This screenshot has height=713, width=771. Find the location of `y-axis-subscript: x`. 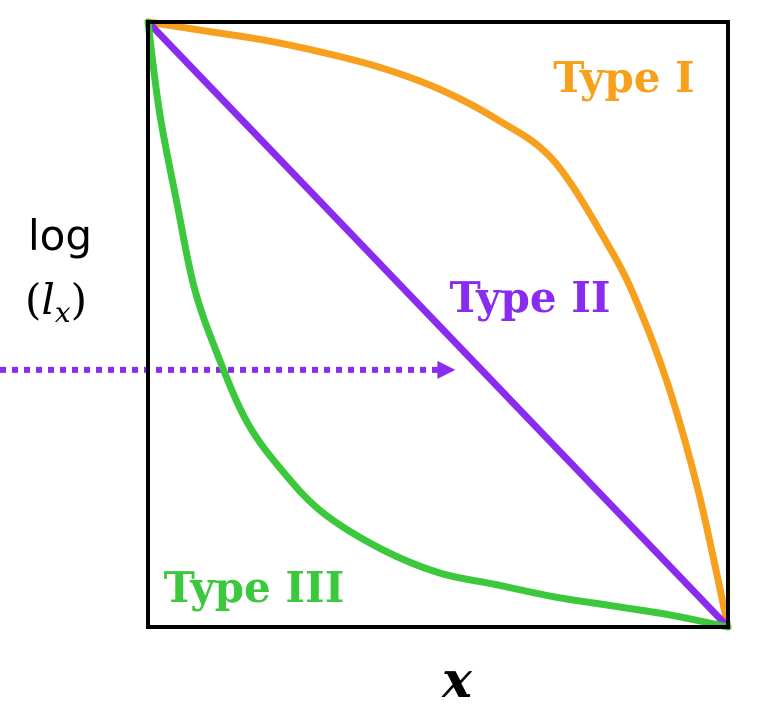

y-axis-subscript: x is located at coordinates (63, 312).